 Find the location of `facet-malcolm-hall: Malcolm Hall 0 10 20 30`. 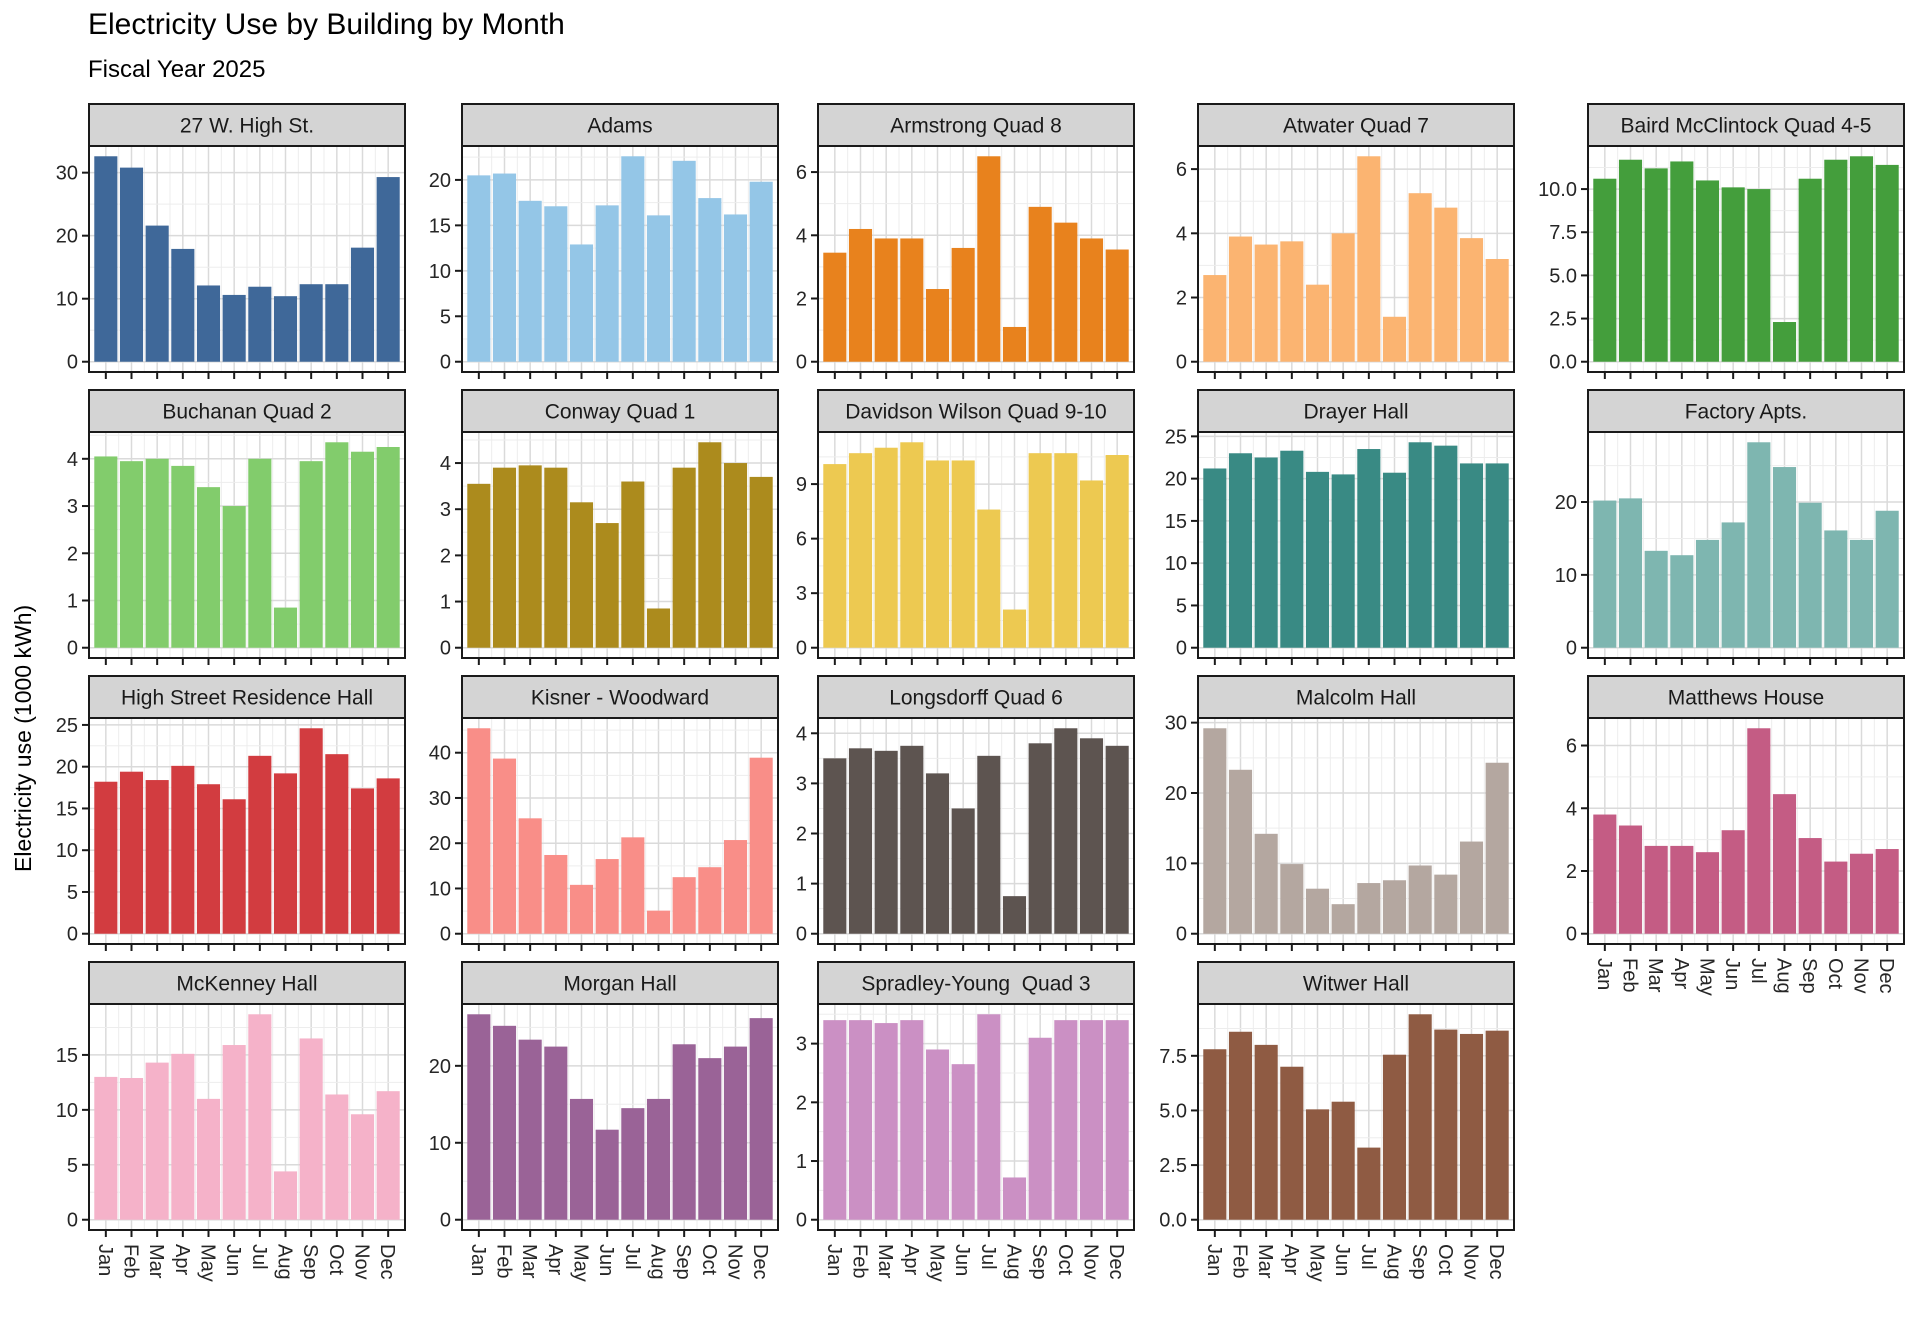

facet-malcolm-hall: Malcolm Hall 0 10 20 30 is located at coordinates (1340, 813).